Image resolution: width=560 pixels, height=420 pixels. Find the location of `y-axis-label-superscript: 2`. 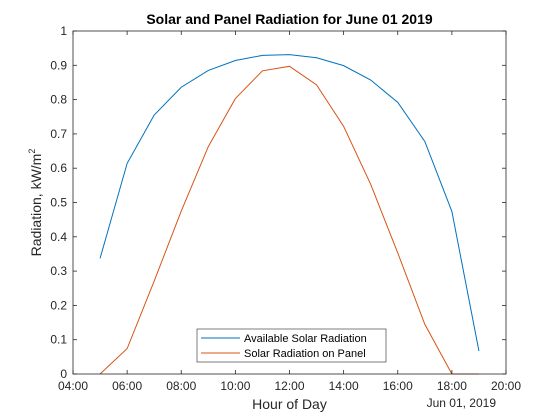

y-axis-label-superscript: 2 is located at coordinates (32, 151).